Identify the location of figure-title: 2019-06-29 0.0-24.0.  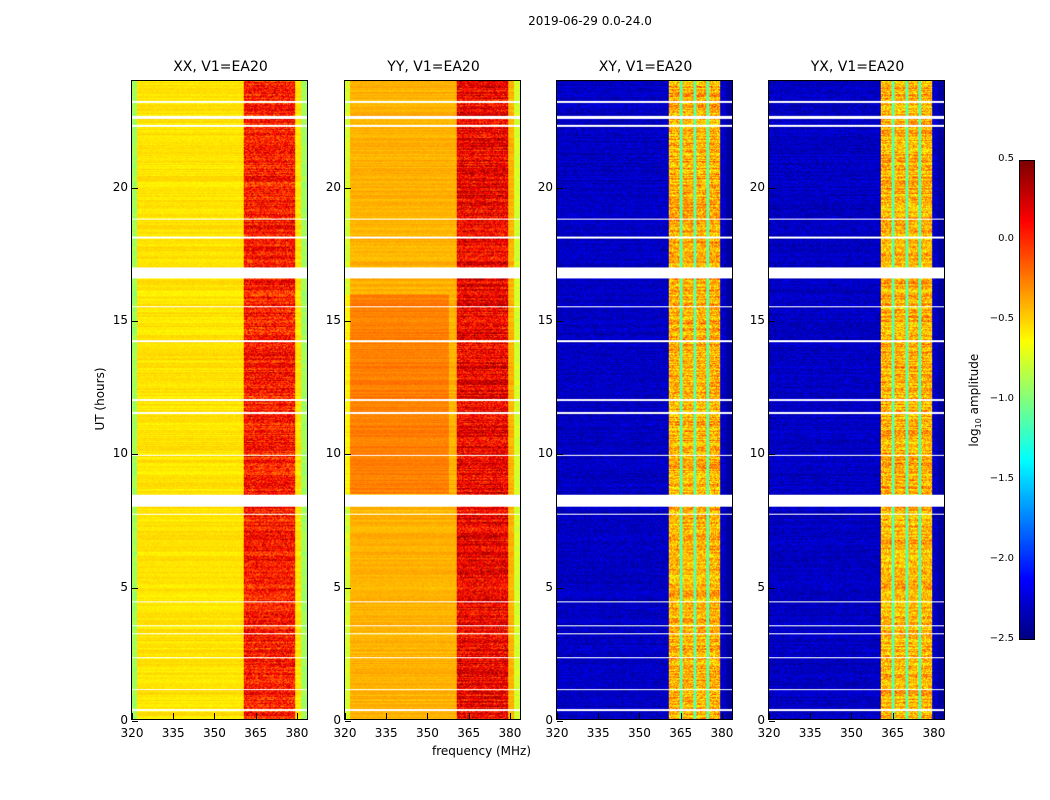
(590, 21).